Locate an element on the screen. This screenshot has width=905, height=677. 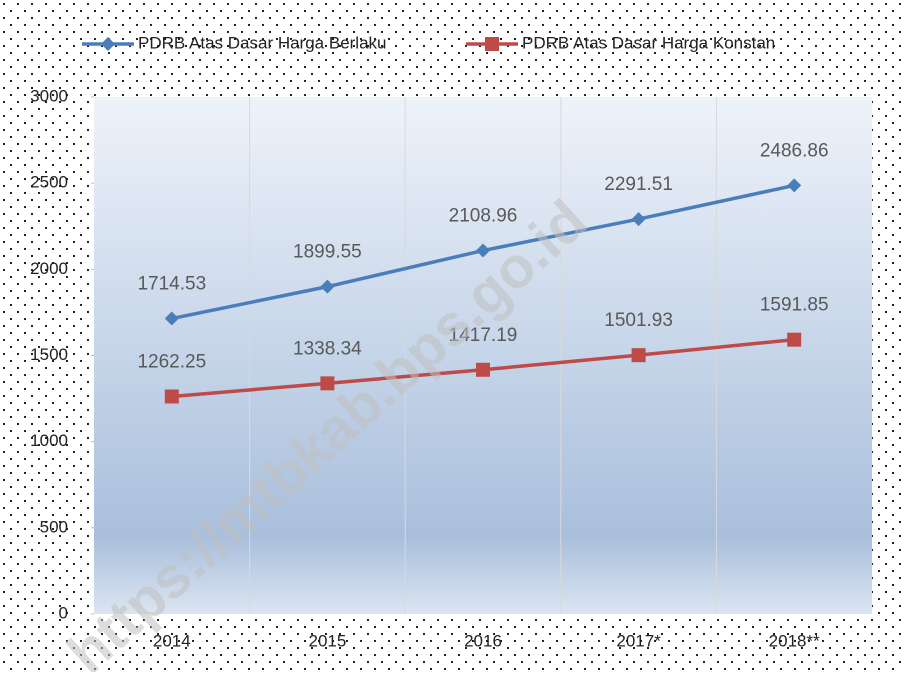
x-tick-label: 2016 is located at coordinates (483, 640).